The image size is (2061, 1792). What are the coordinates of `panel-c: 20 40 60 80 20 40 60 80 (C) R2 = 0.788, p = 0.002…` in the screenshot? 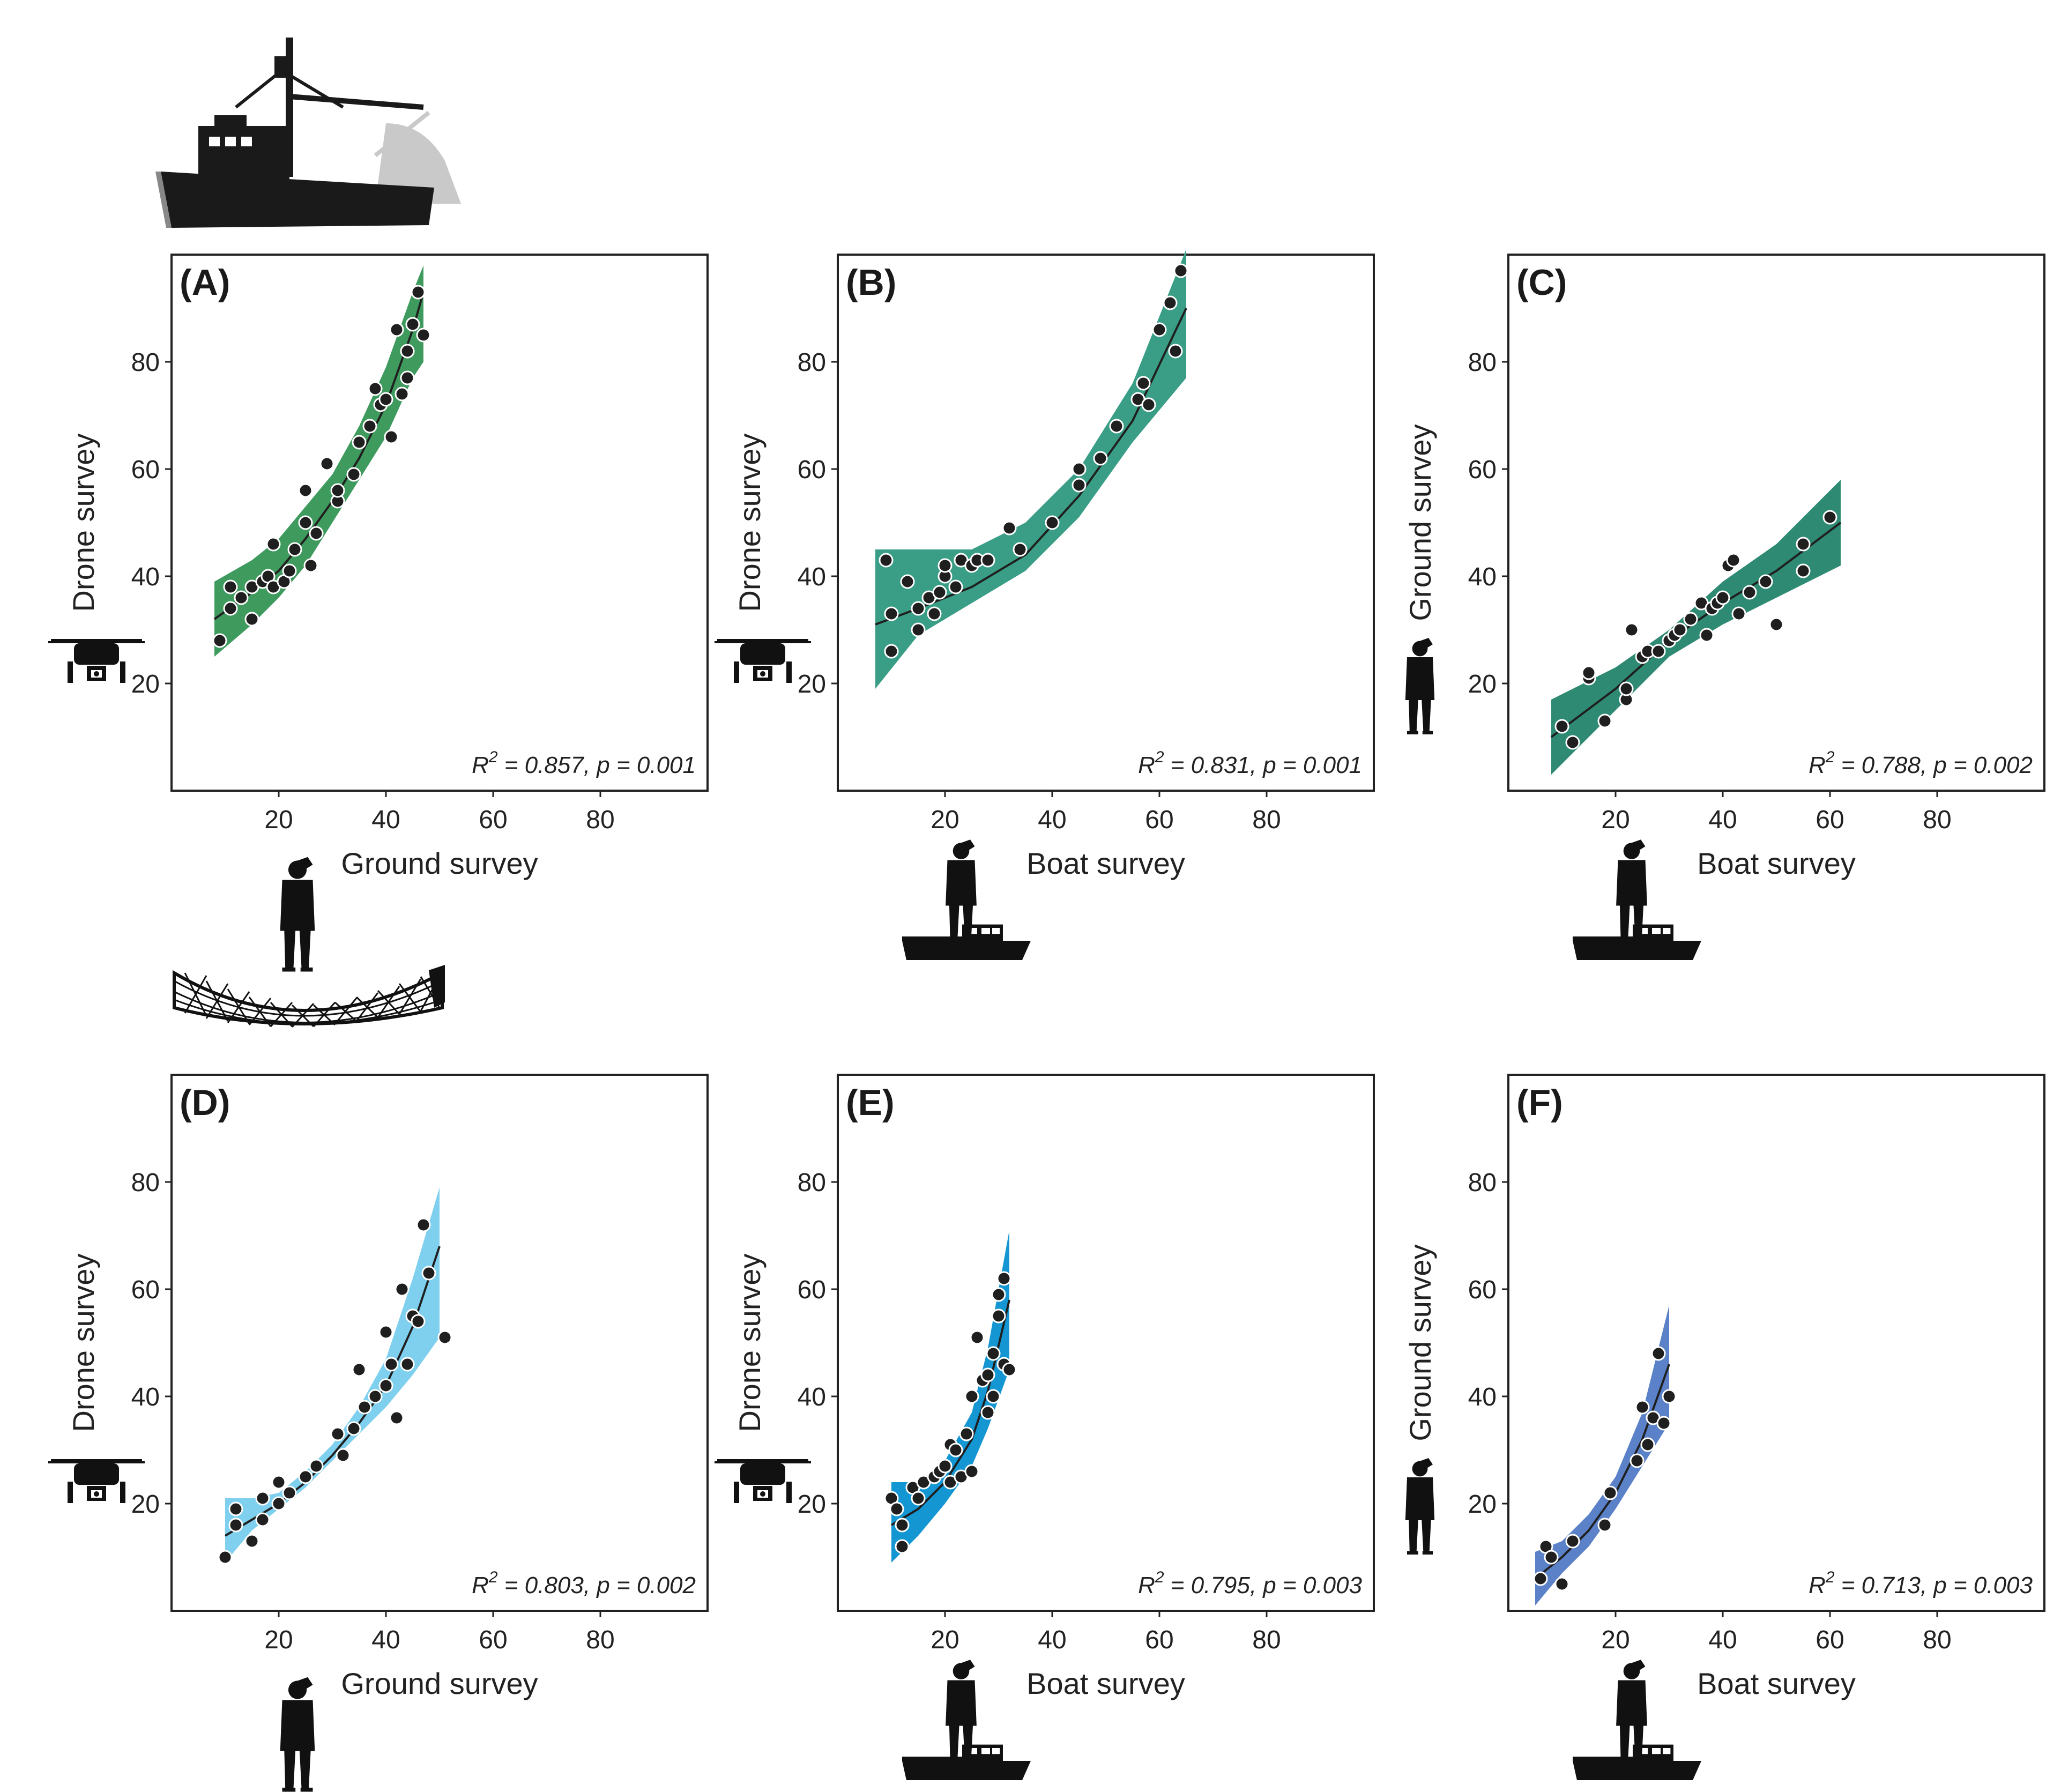 It's located at (1724, 607).